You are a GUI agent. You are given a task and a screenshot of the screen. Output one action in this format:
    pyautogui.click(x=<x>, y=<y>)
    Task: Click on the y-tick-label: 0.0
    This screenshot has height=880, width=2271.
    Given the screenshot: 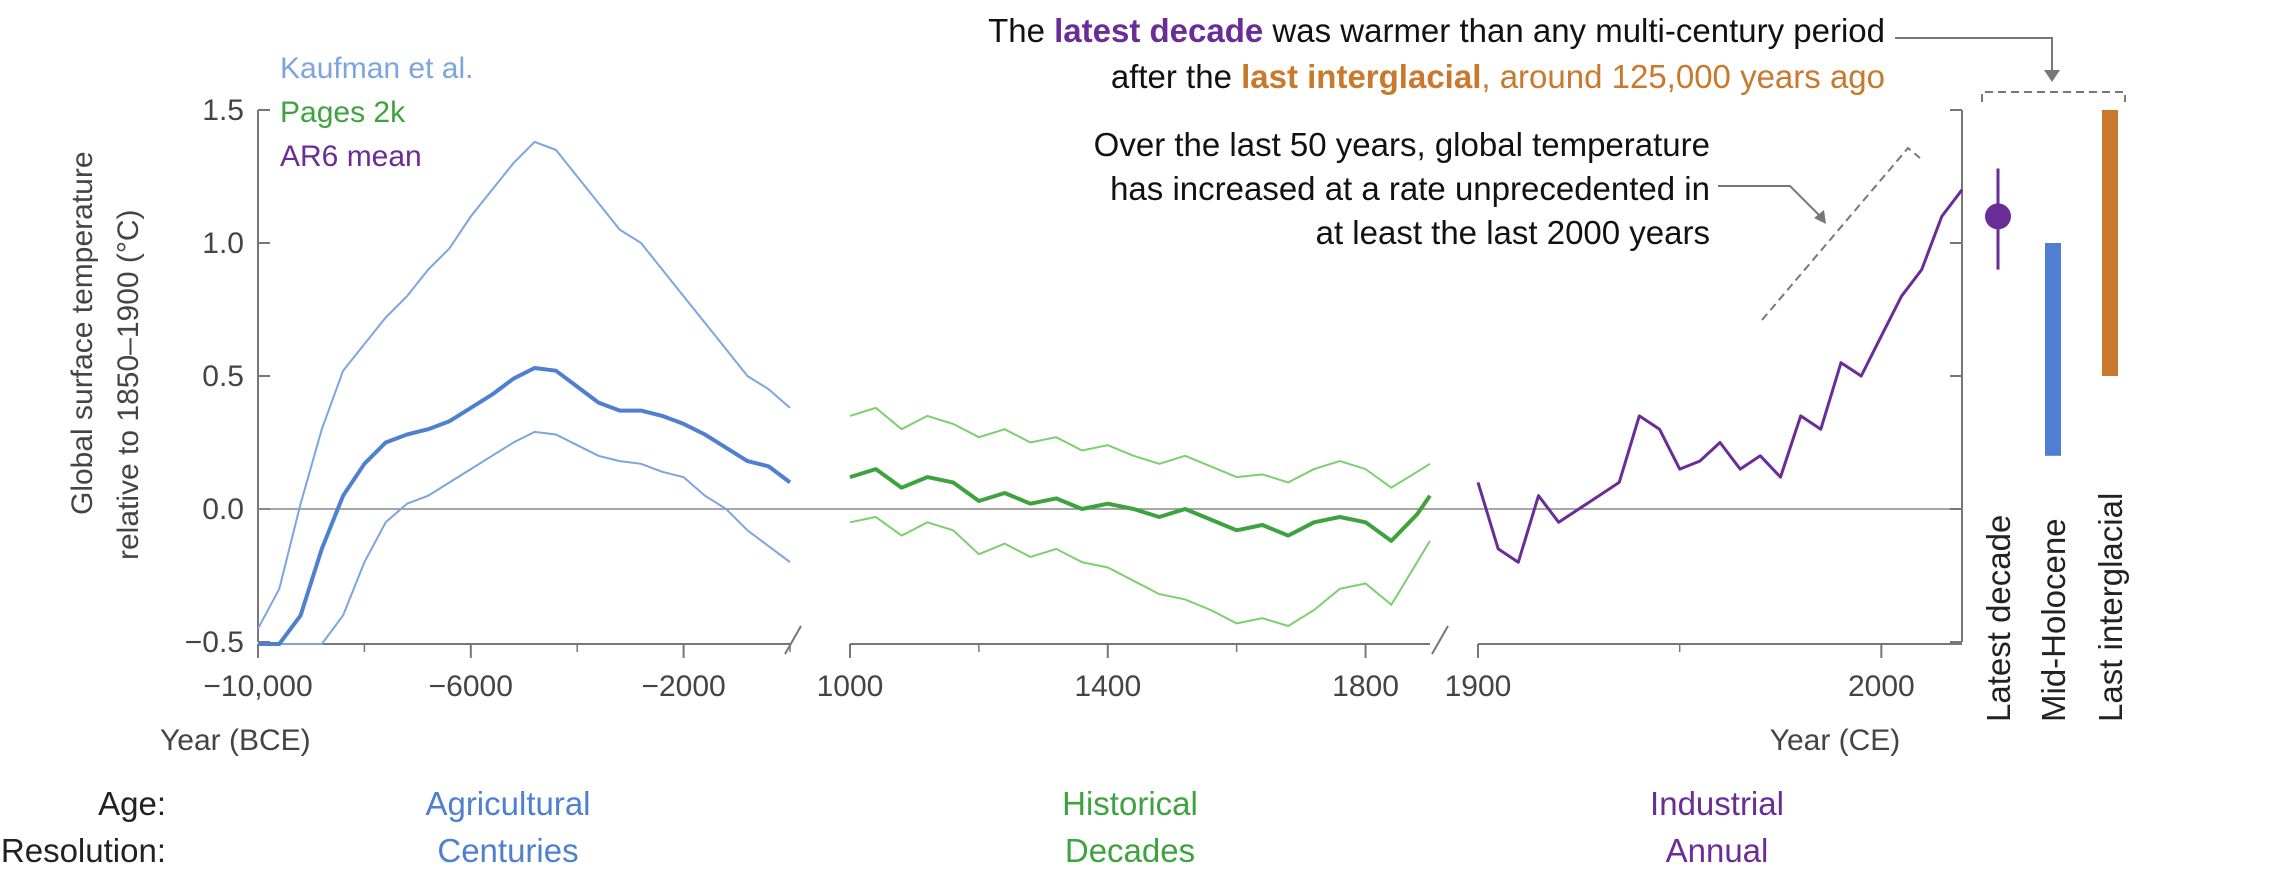 What is the action you would take?
    pyautogui.click(x=223, y=509)
    